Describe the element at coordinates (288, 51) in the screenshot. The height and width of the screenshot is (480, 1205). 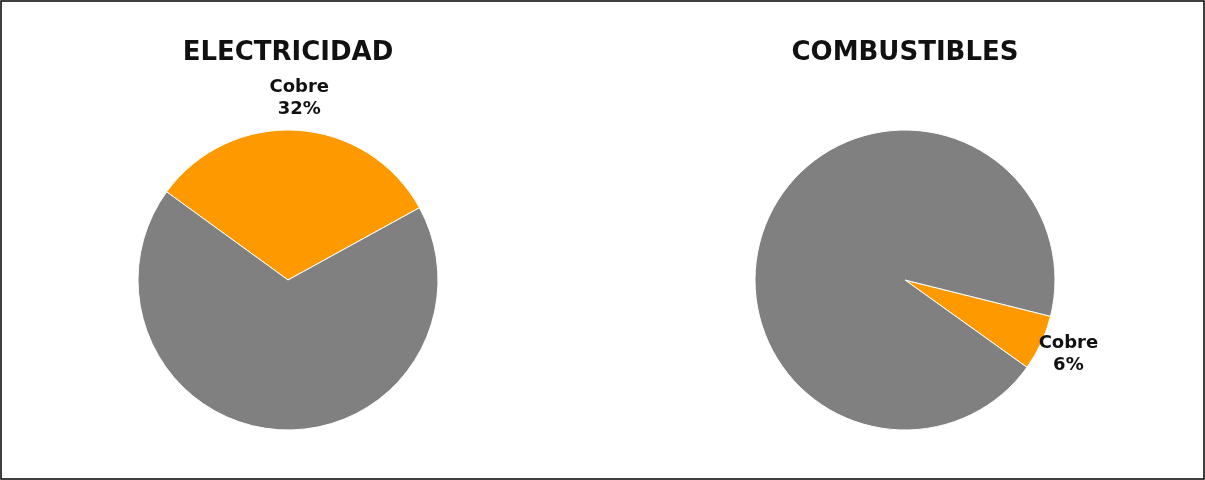
I see `chart-title: ELECTRICIDAD` at that location.